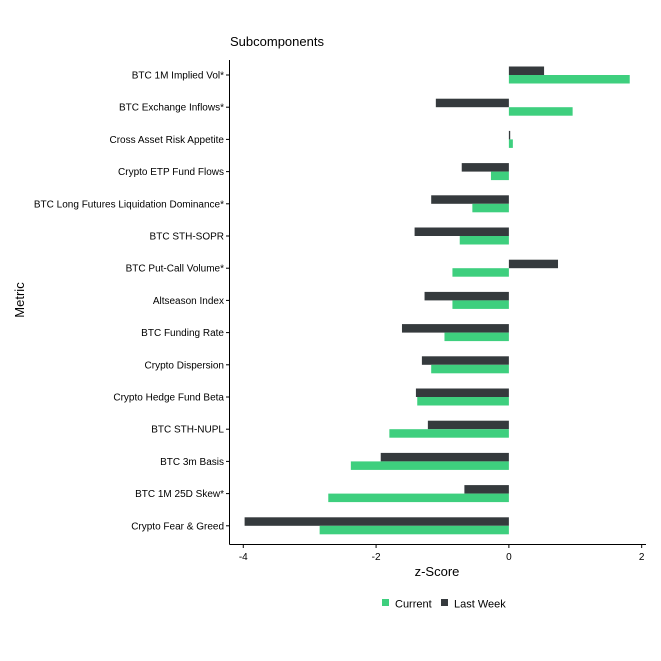  I want to click on legend-label: Current, so click(413, 605).